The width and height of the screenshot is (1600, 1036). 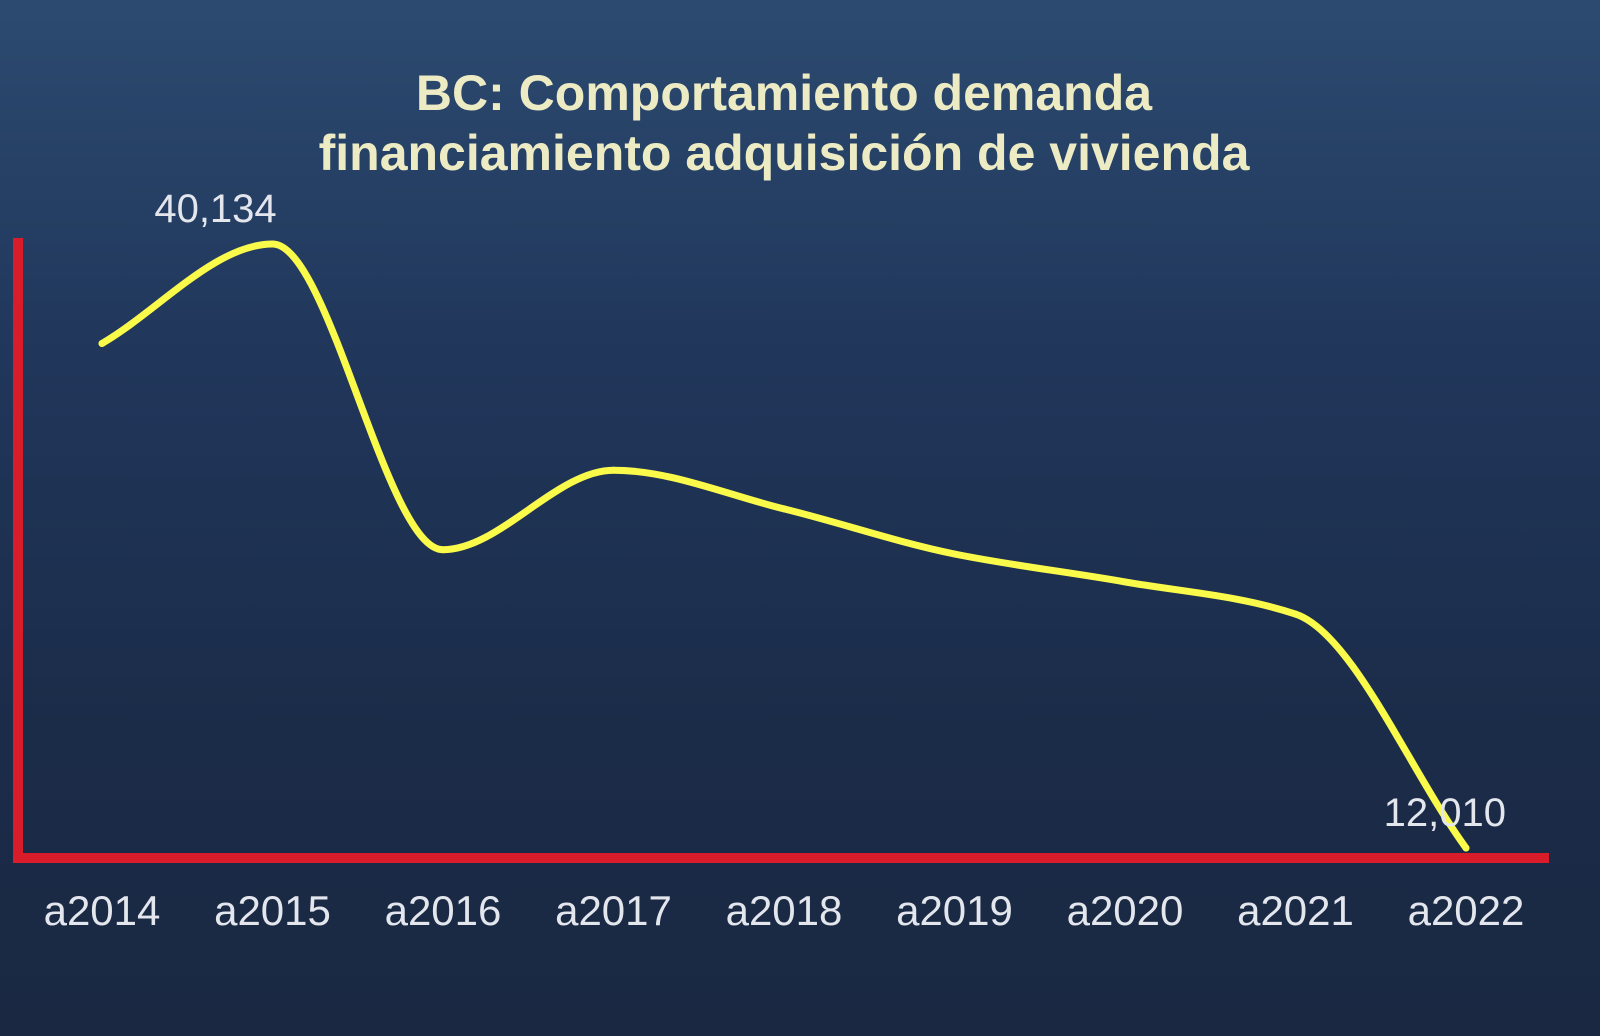 I want to click on x-tick-label-a2018: a2018, so click(x=784, y=910).